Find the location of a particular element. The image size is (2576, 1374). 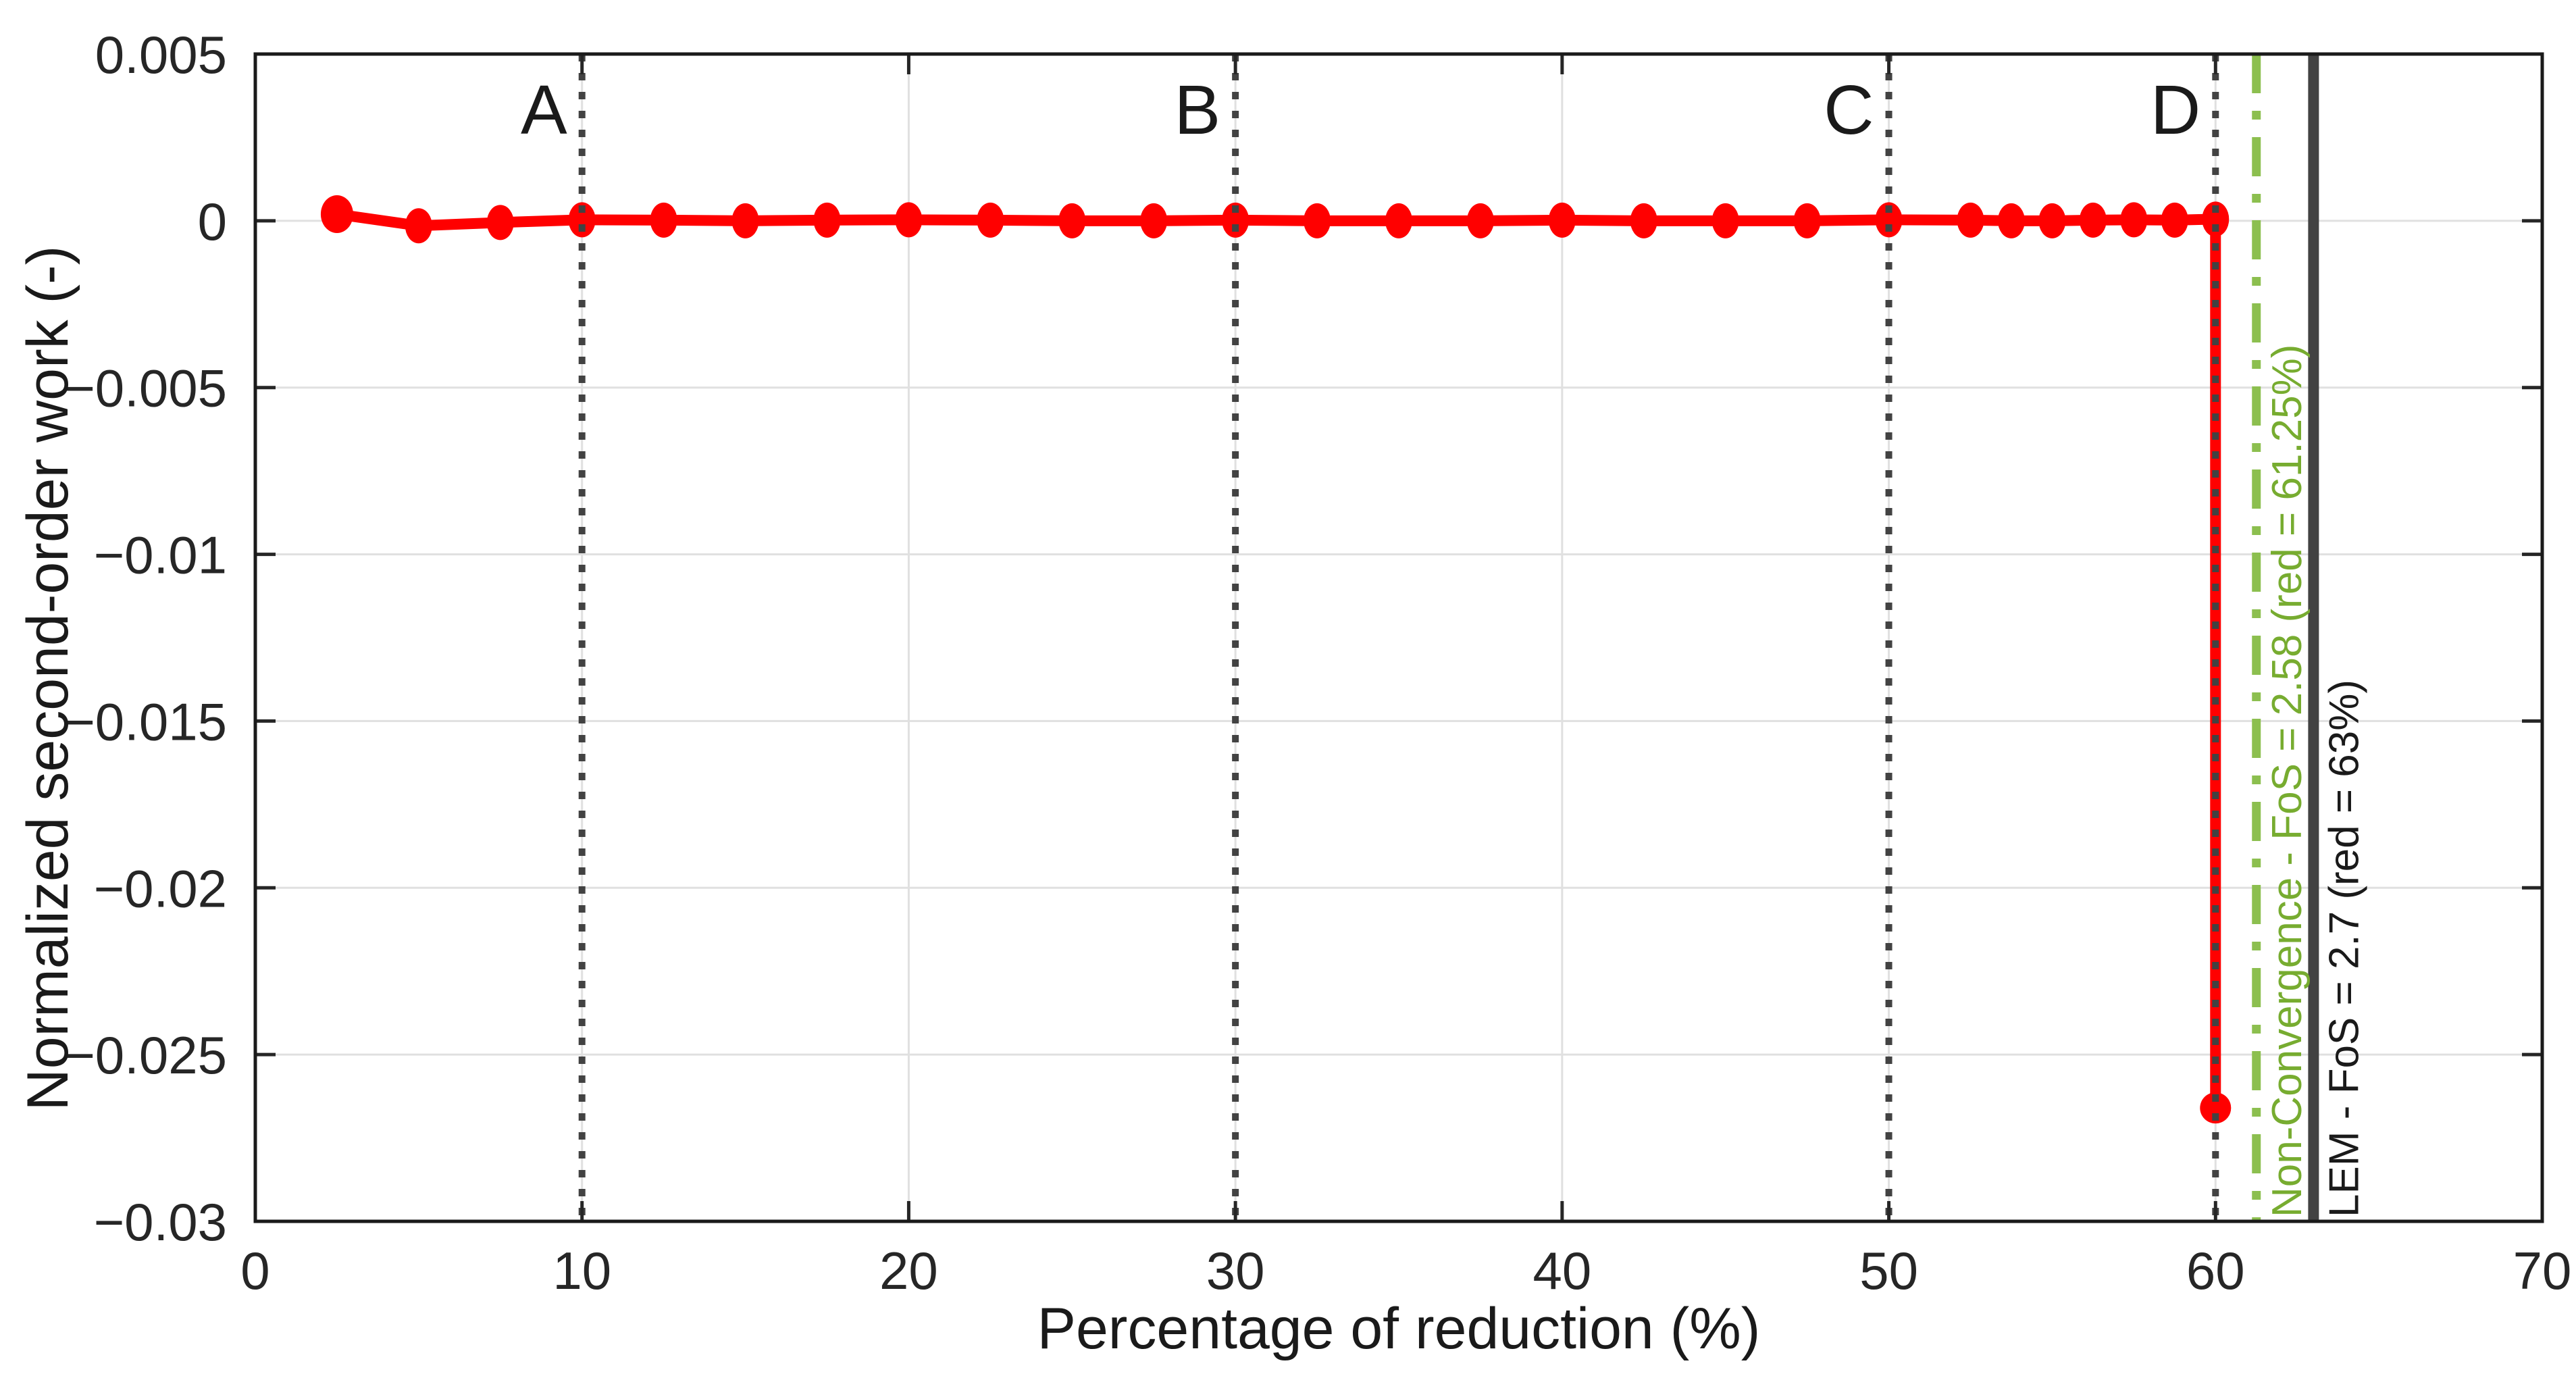

x-tick-label: 10 is located at coordinates (581, 1270).